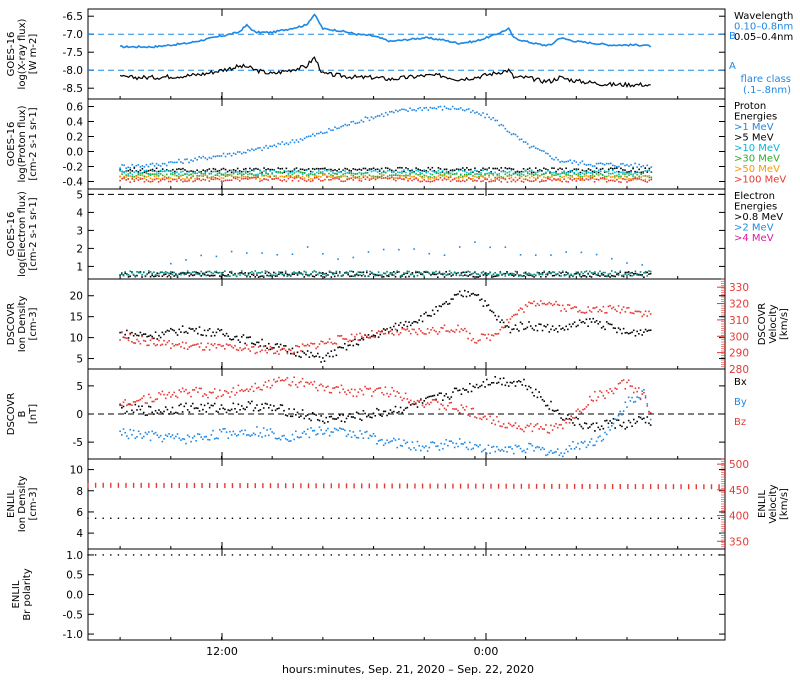 The width and height of the screenshot is (800, 680). I want to click on legend-entry: >0.8 MeV, so click(758, 217).